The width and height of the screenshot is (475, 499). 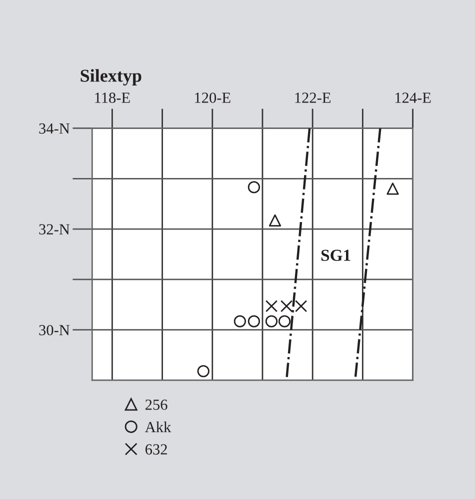 What do you see at coordinates (54, 128) in the screenshot?
I see `y-tick-label: 34-N` at bounding box center [54, 128].